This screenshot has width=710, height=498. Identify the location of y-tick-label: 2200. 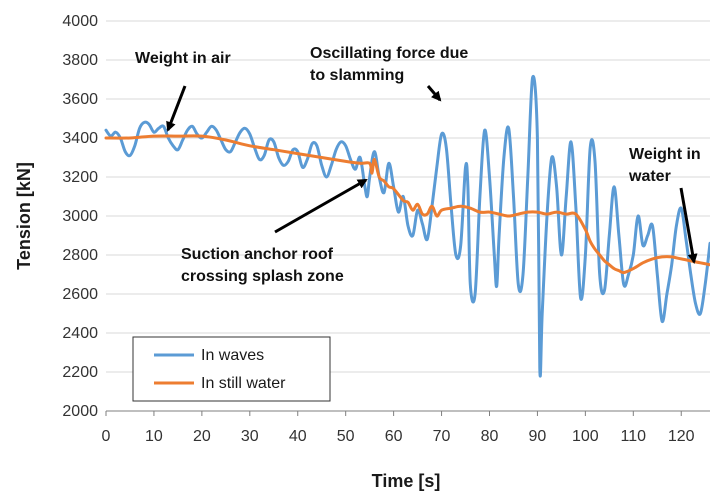
(80, 372).